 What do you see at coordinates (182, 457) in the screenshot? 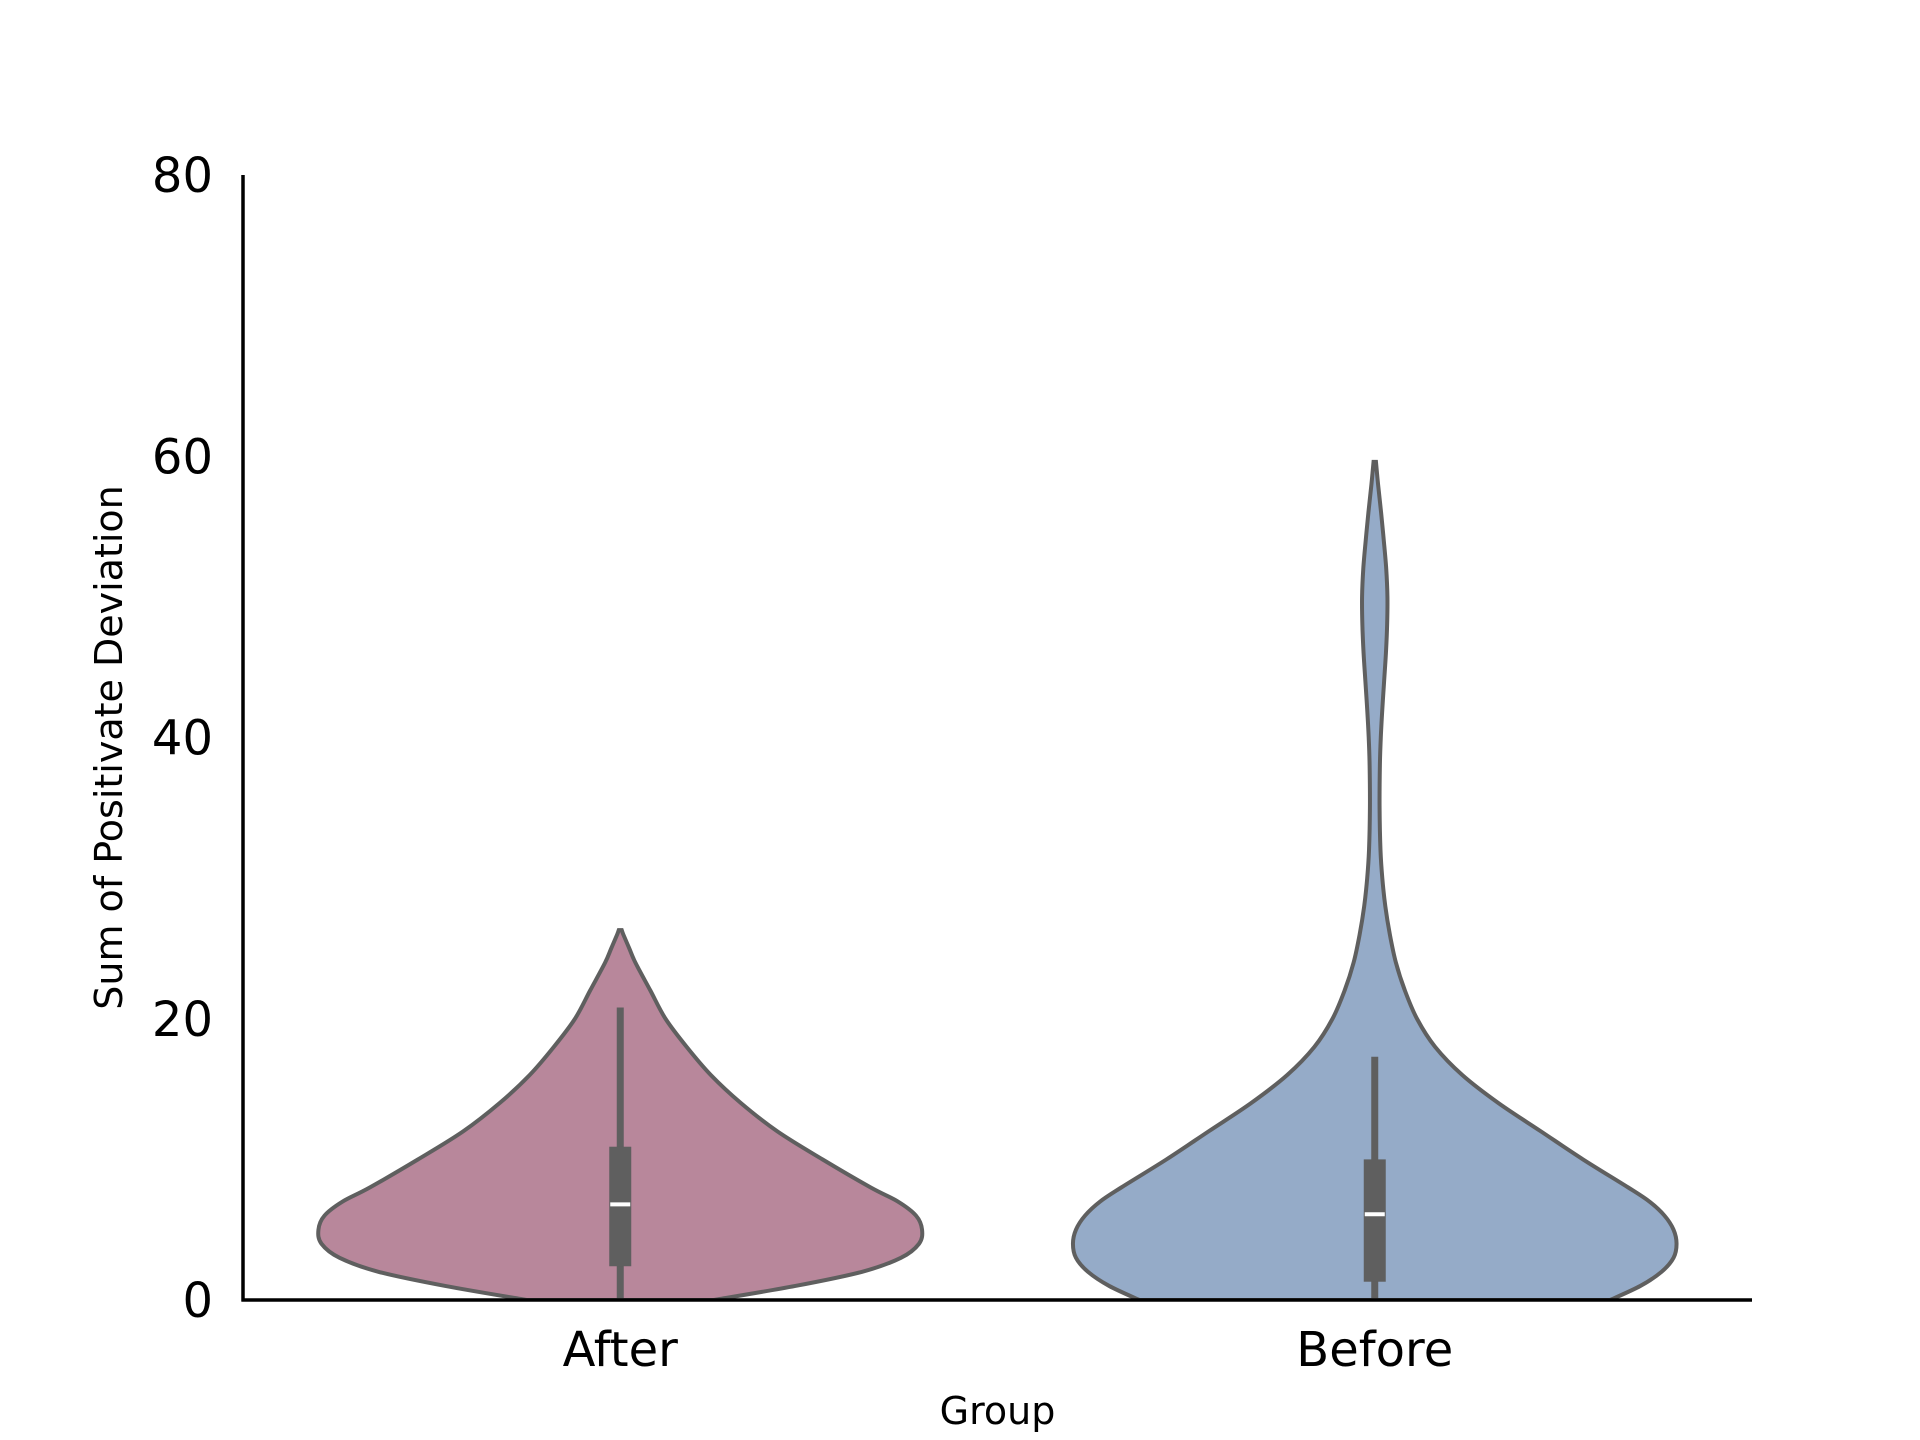
I see `y-tick-label: 60` at bounding box center [182, 457].